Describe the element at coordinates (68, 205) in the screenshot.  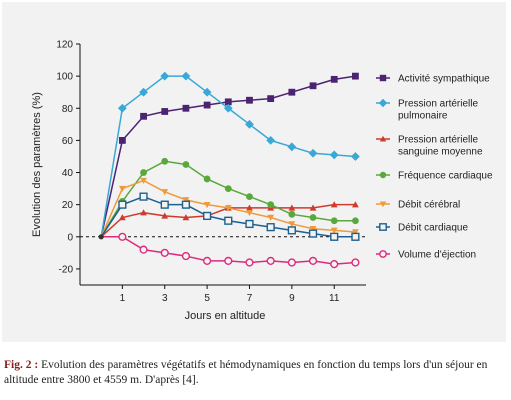
I see `y-tick-label: 20` at that location.